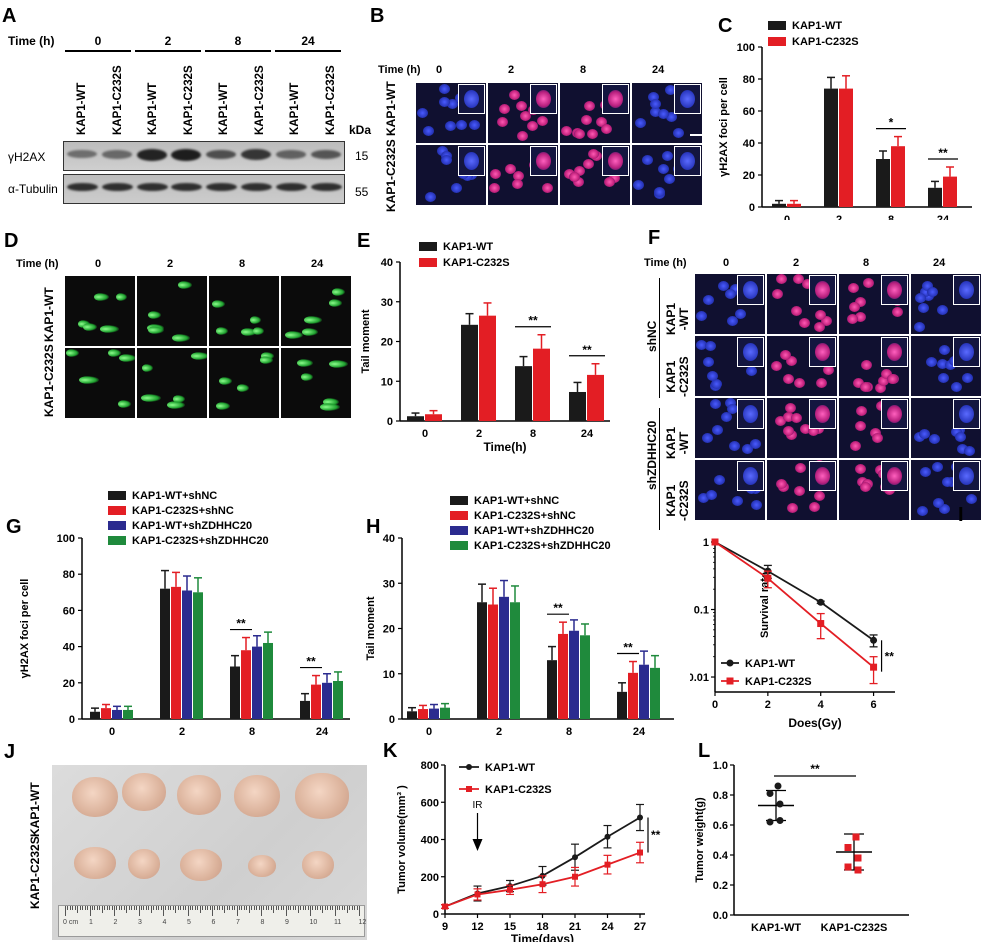  Describe the element at coordinates (71, 922) in the screenshot. I see `ruler-unit: 0 cm` at that location.